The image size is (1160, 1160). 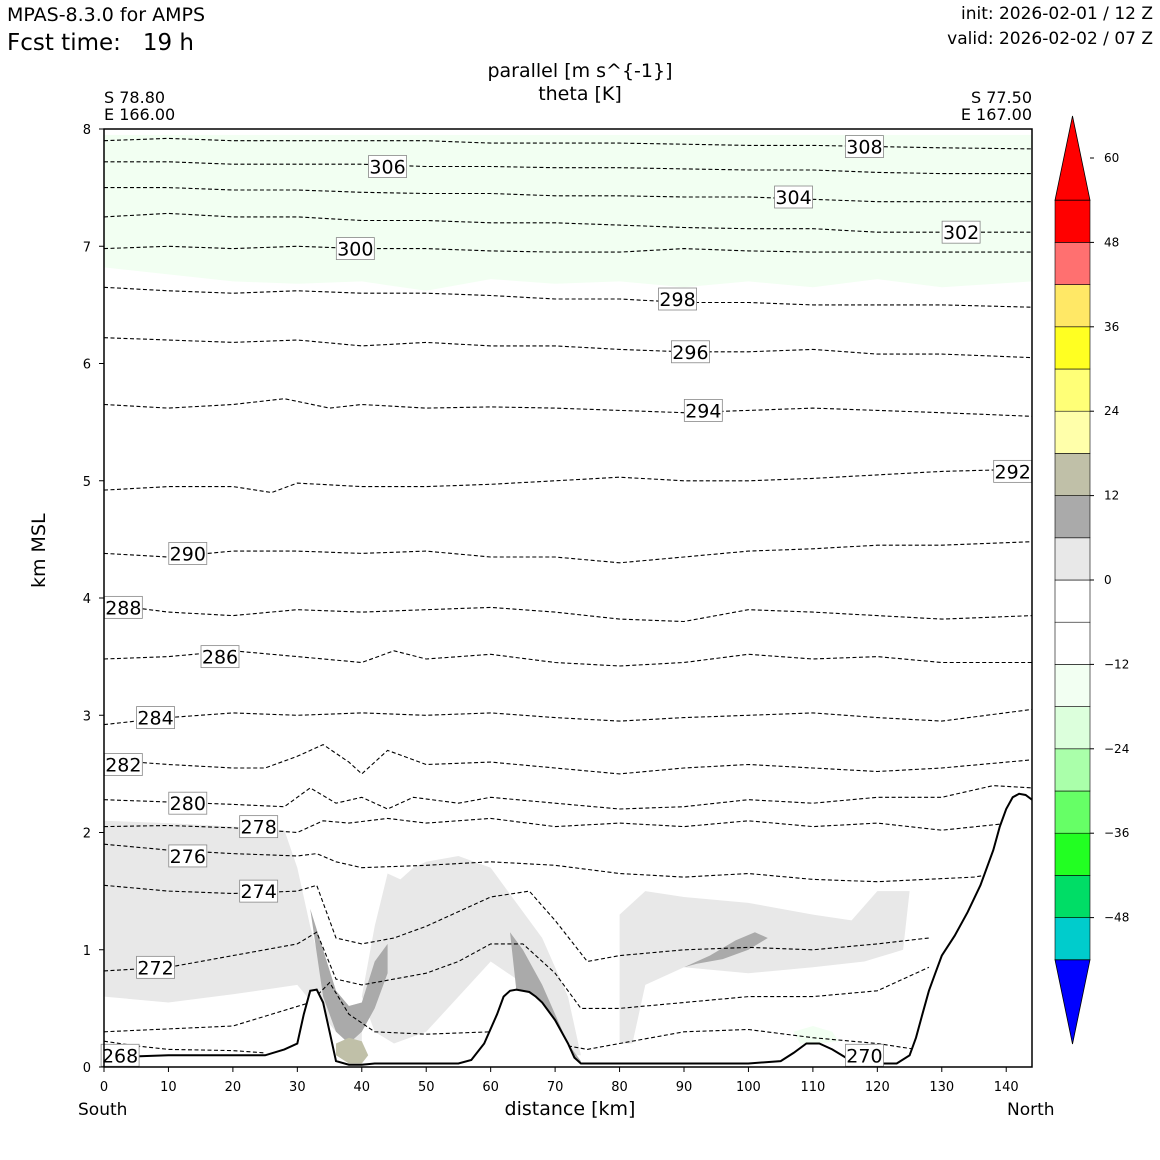 What do you see at coordinates (580, 94) in the screenshot?
I see `chart-subtitle: theta [K]` at bounding box center [580, 94].